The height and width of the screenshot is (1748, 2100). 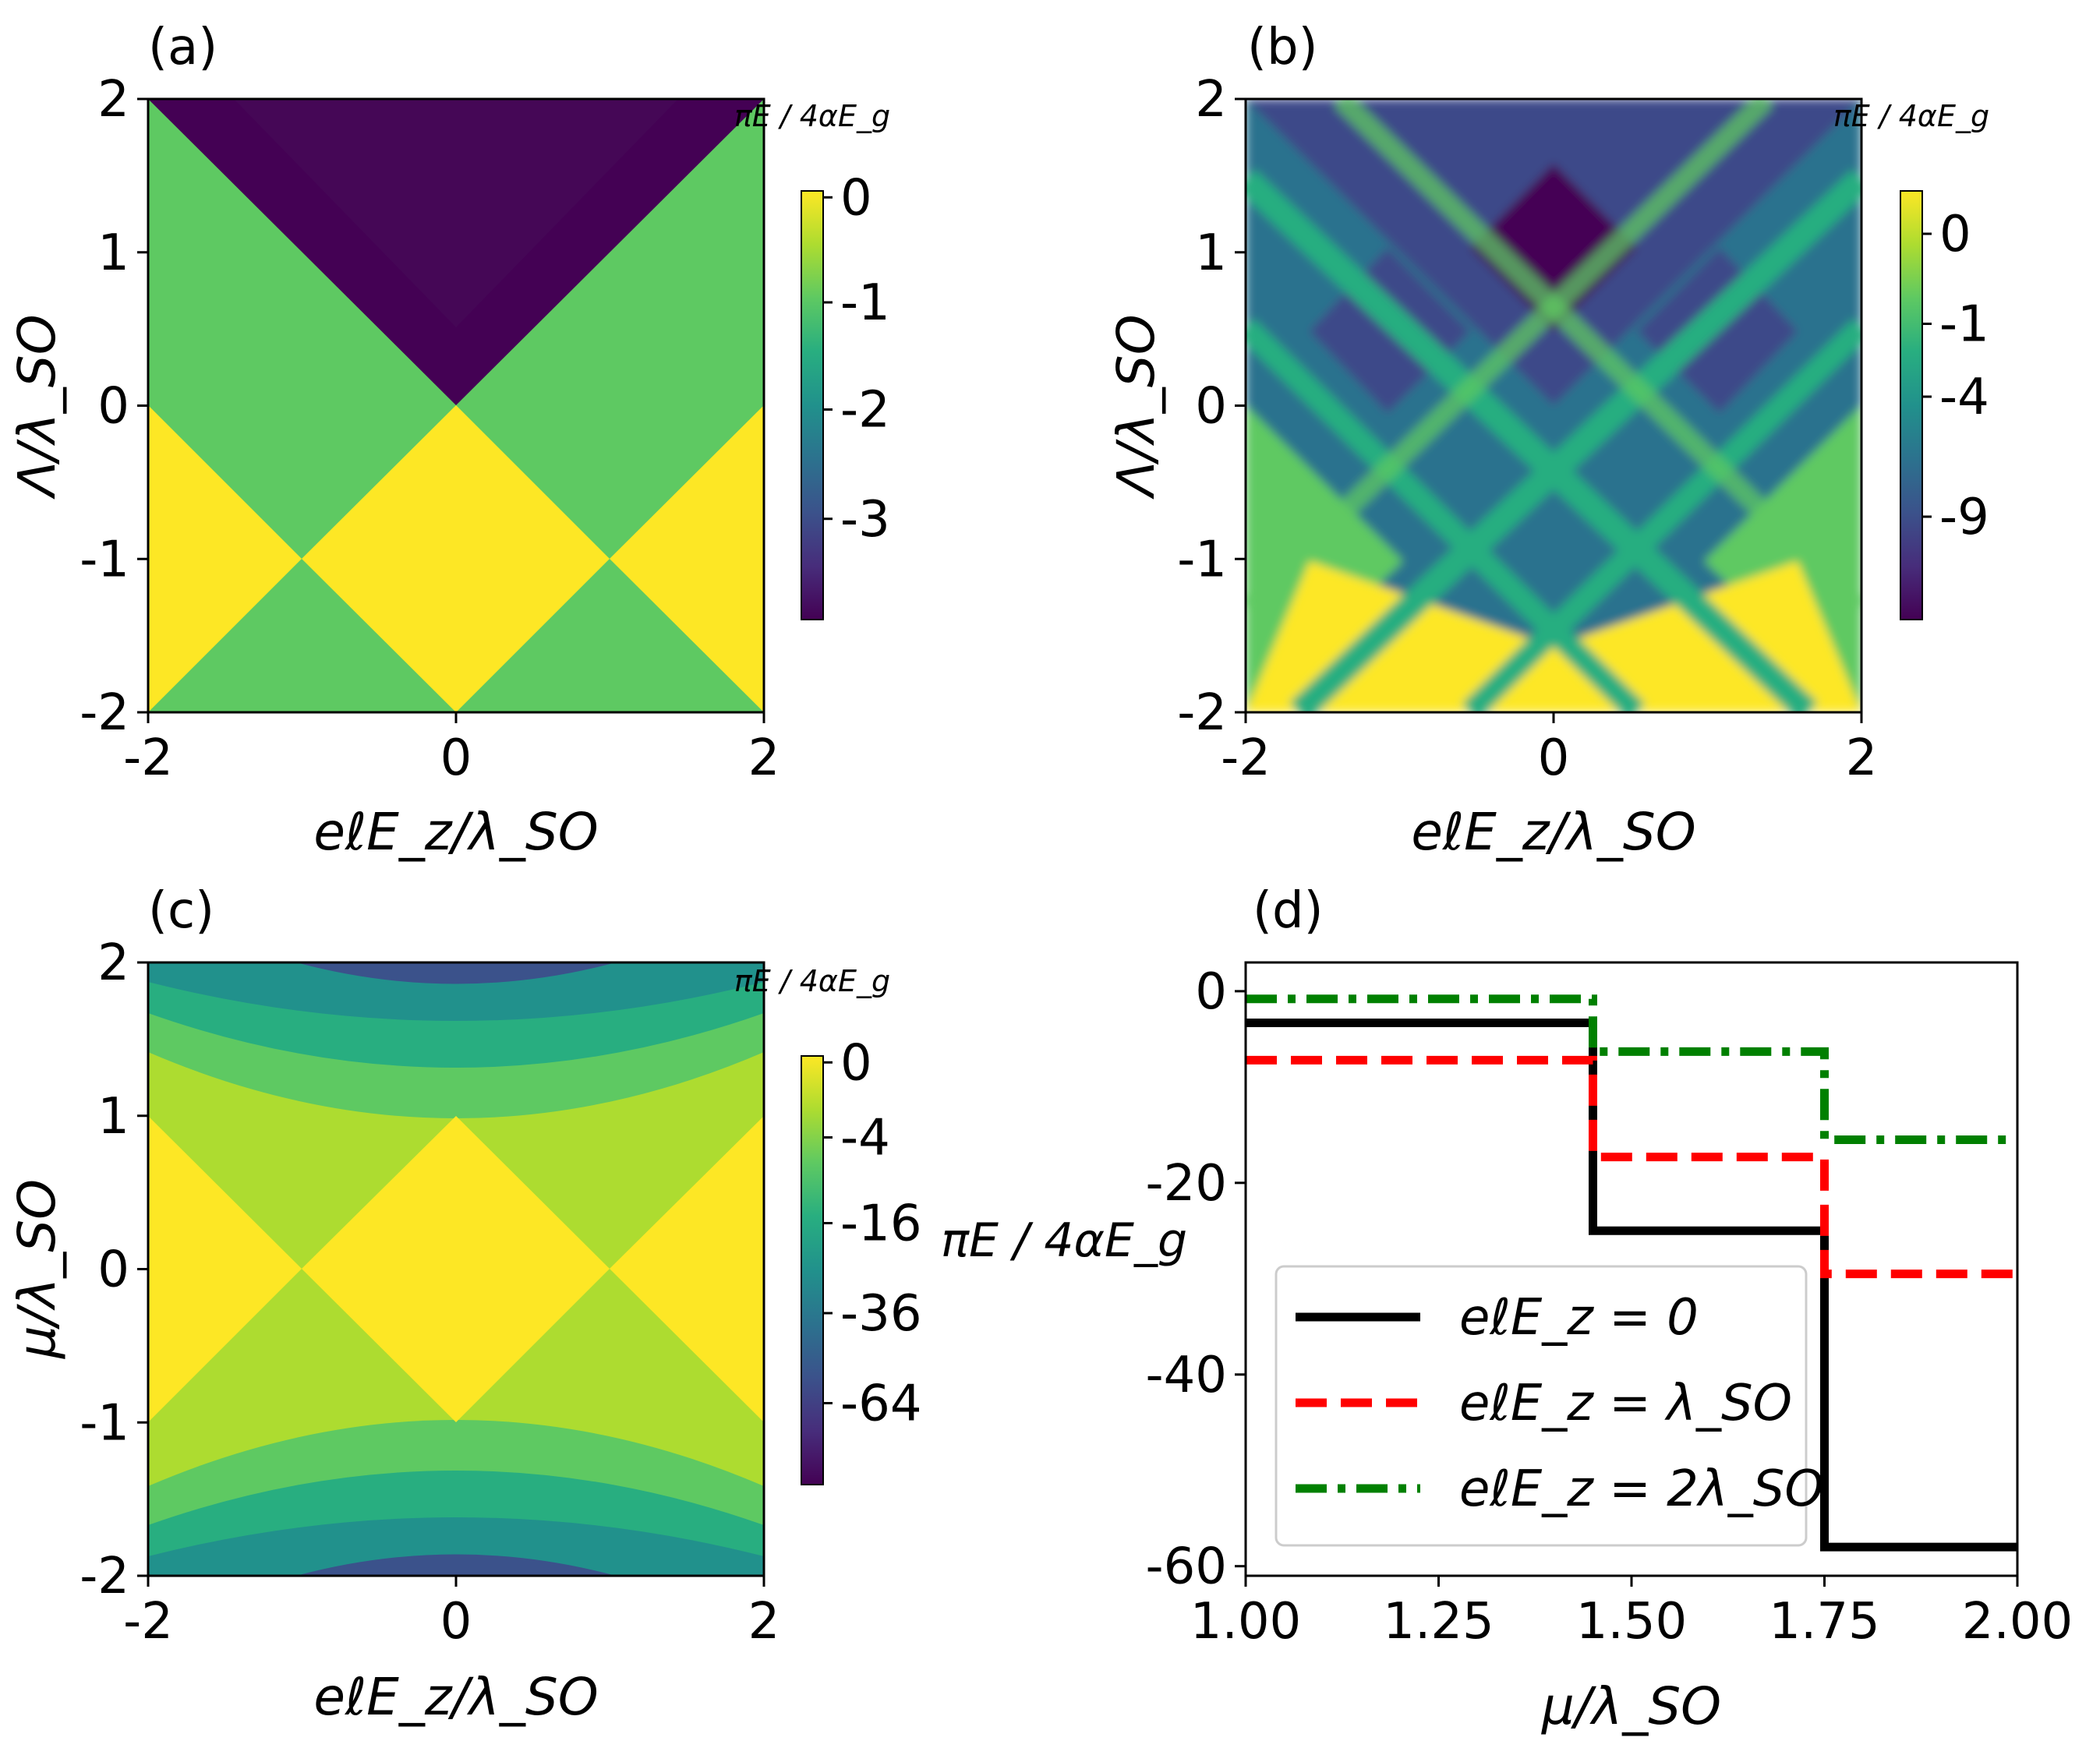 I want to click on panel-c-xlabel: eℓE_z/λ_SO, so click(x=456, y=1697).